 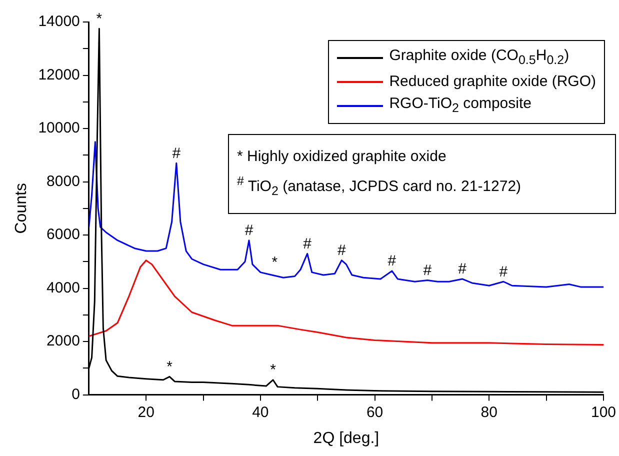 What do you see at coordinates (59, 21) in the screenshot?
I see `y-tick-label: 14000` at bounding box center [59, 21].